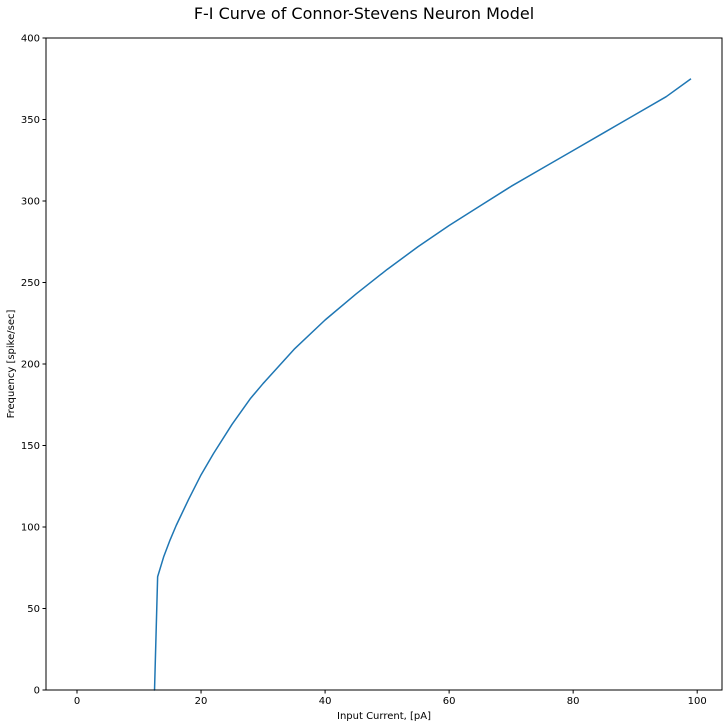 The image size is (728, 728). What do you see at coordinates (384, 716) in the screenshot?
I see `x-axis-label: Input Current, [pA]` at bounding box center [384, 716].